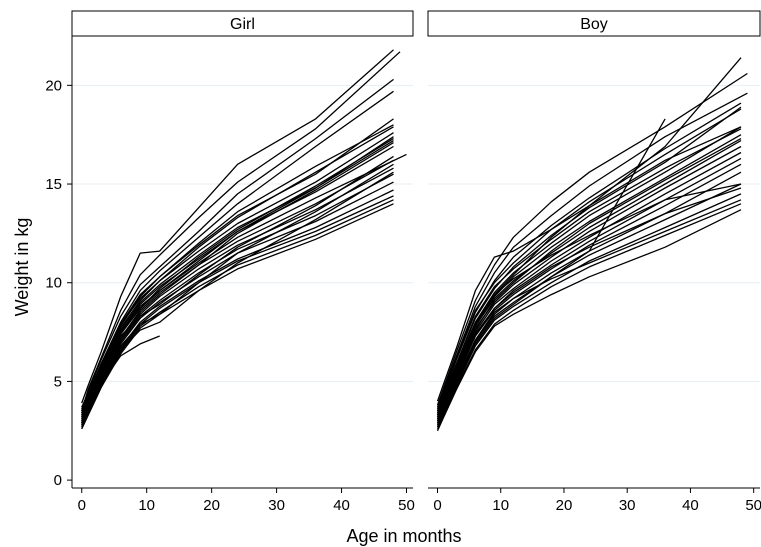  What do you see at coordinates (53, 184) in the screenshot?
I see `y-tick-label: 15` at bounding box center [53, 184].